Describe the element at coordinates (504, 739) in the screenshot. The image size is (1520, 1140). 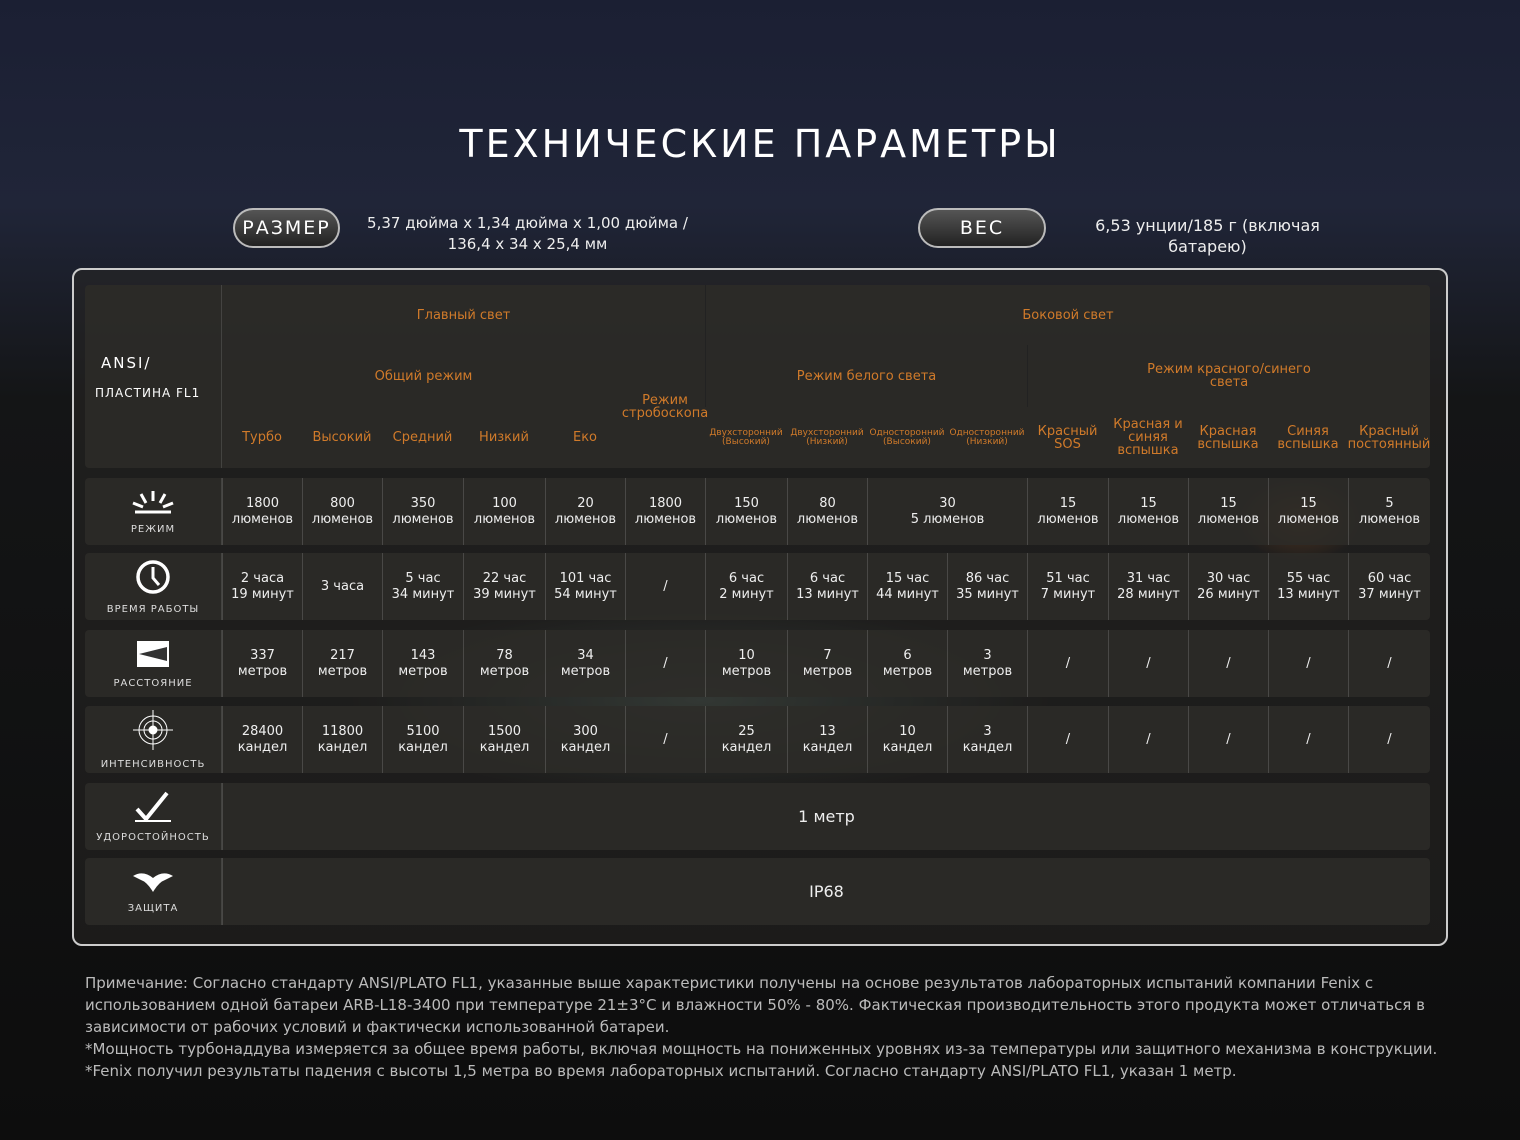
I see `table-cell: 1500 кандел` at that location.